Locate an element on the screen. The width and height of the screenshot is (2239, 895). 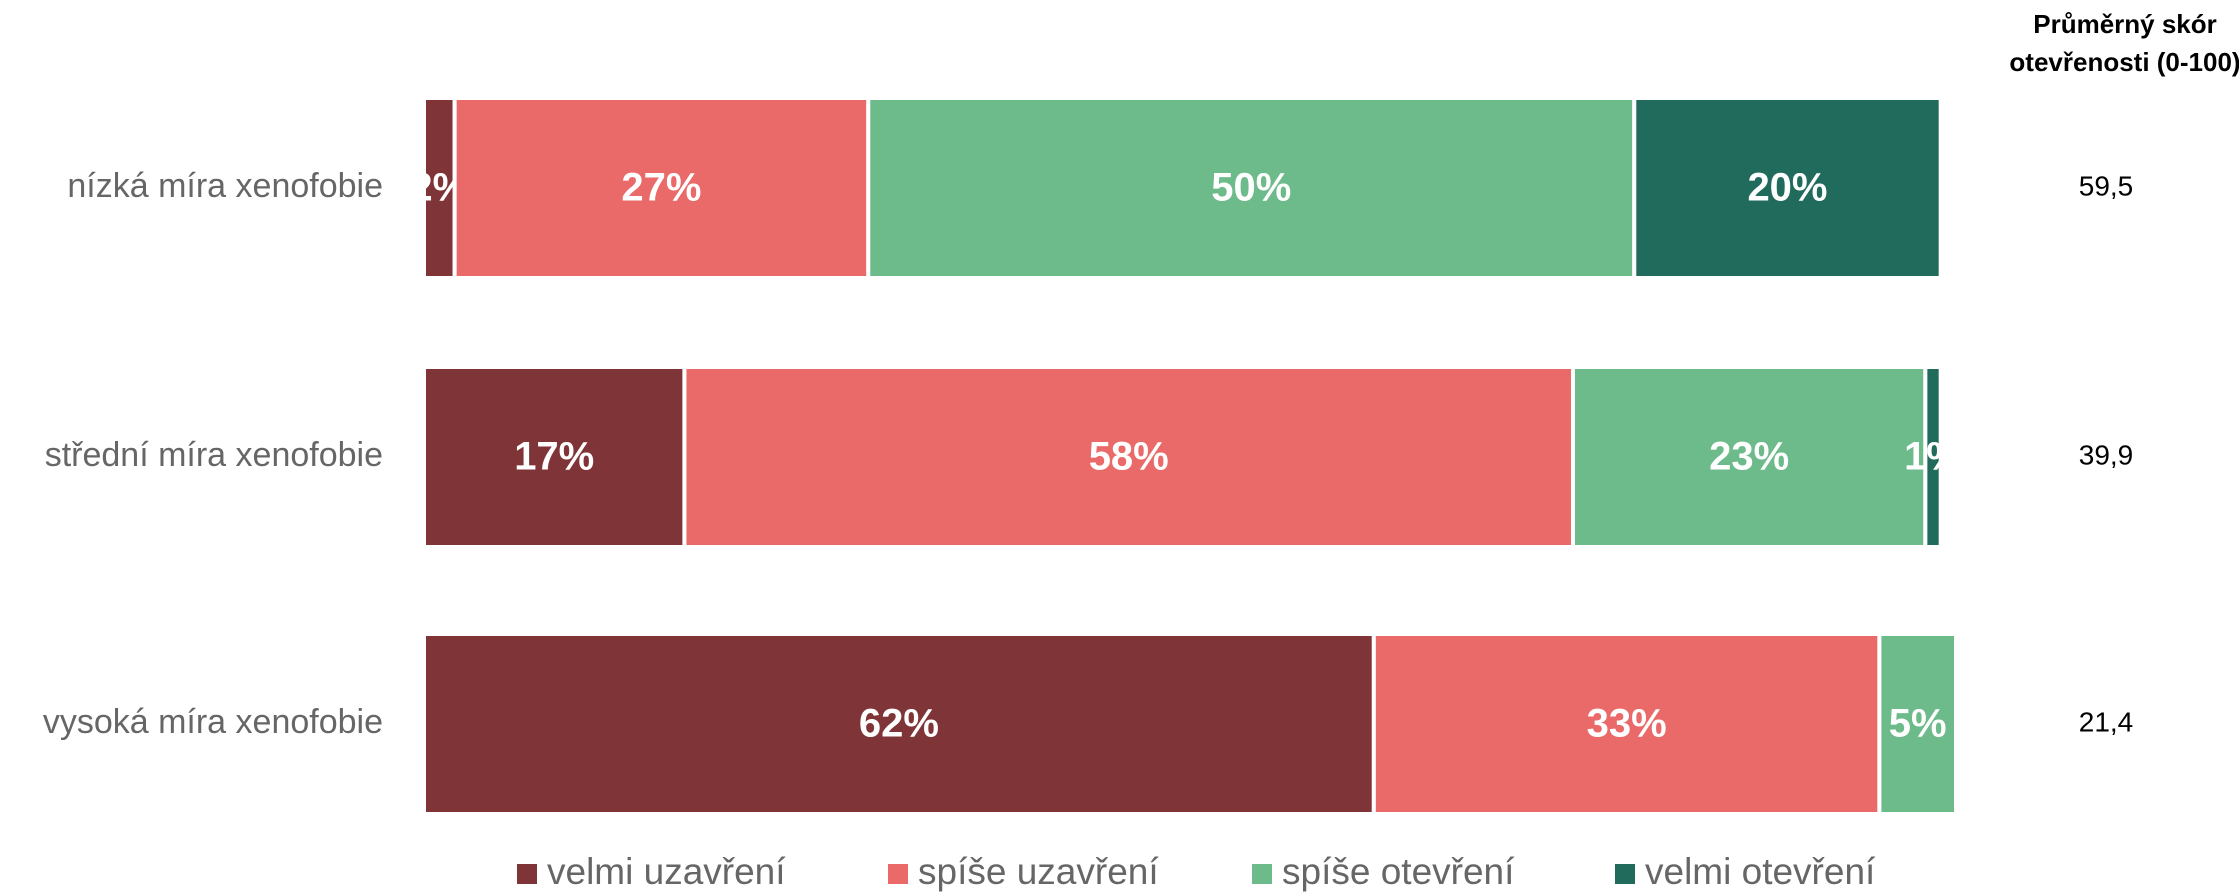
legend-label: velmi uzavření is located at coordinates (666, 871).